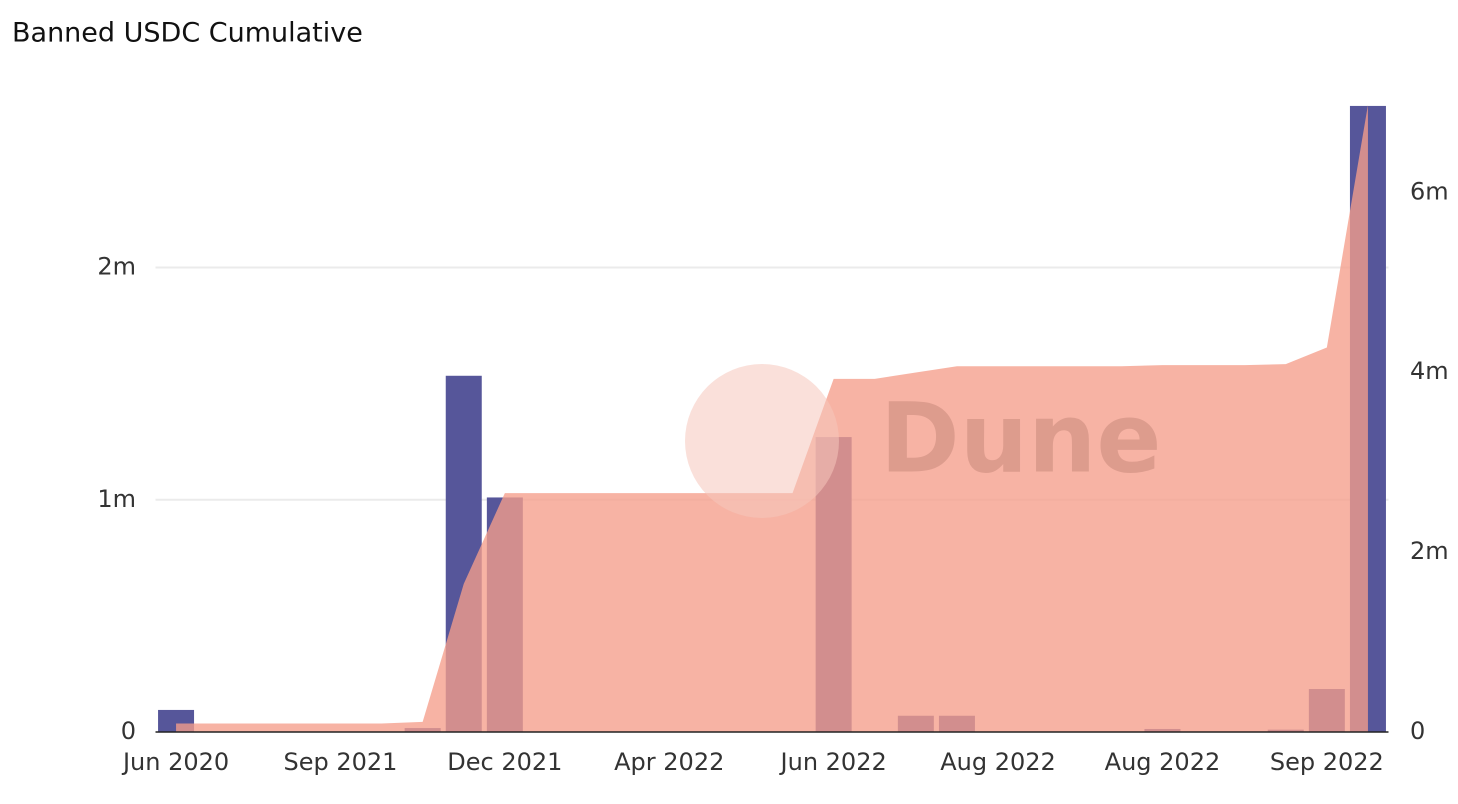 The width and height of the screenshot is (1458, 804). What do you see at coordinates (175, 762) in the screenshot?
I see `x-tick-label: Jun 2020` at bounding box center [175, 762].